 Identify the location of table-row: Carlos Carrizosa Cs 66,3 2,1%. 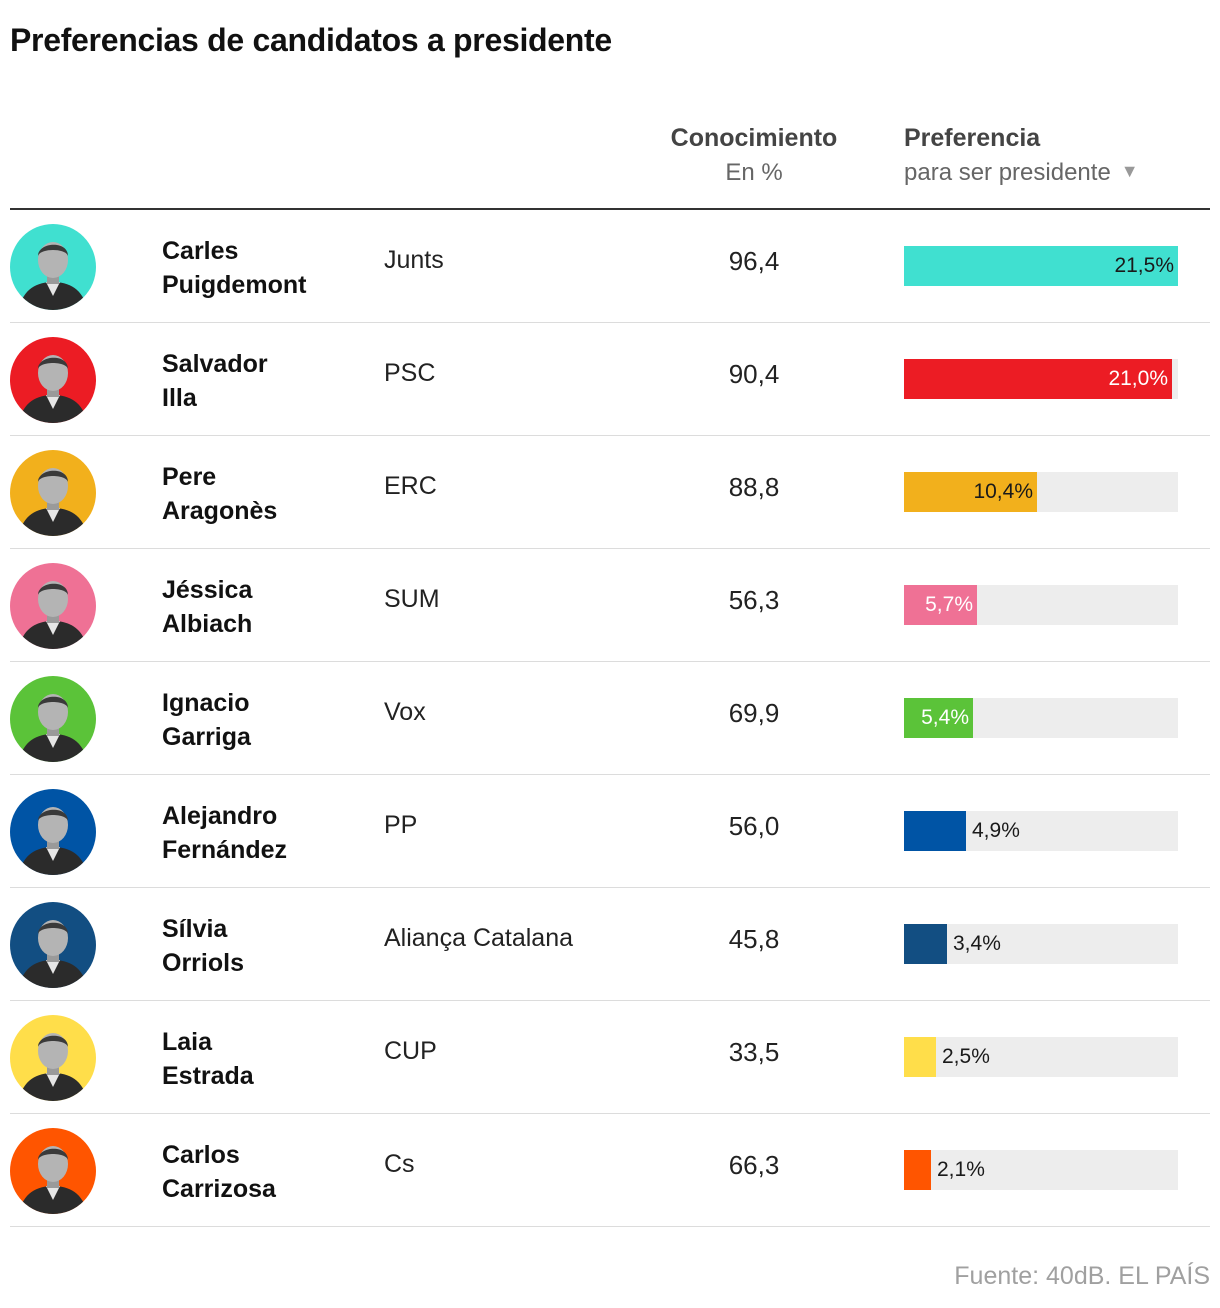
(610, 1170).